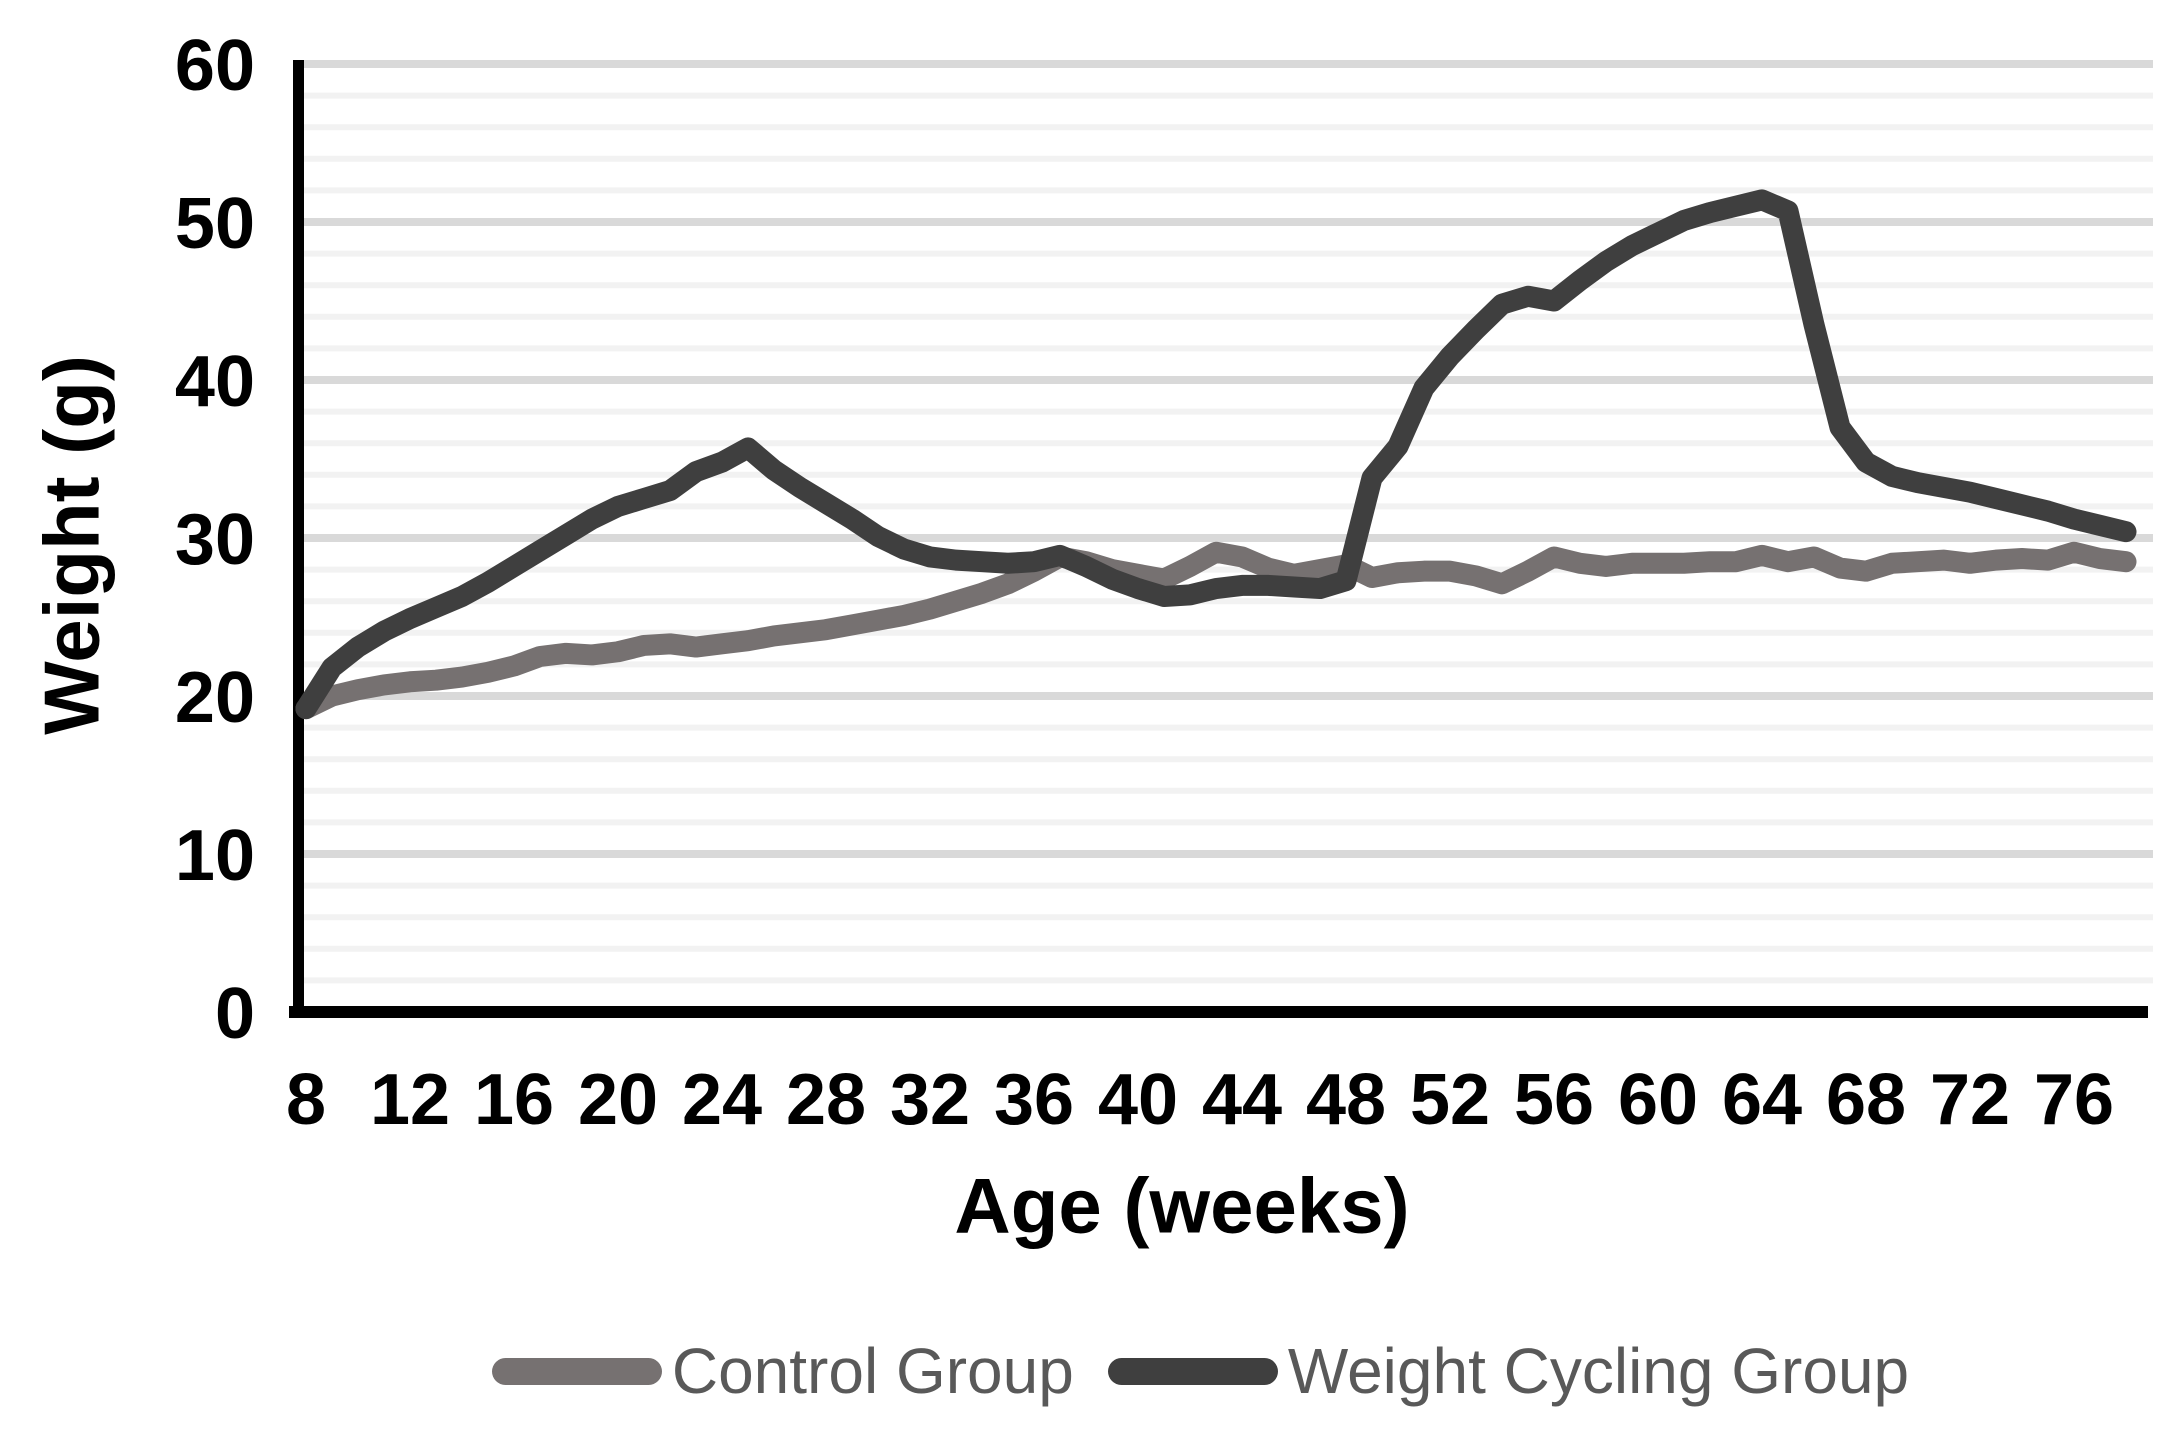 This screenshot has height=1436, width=2161. What do you see at coordinates (215, 856) in the screenshot?
I see `y-tick-label: 10` at bounding box center [215, 856].